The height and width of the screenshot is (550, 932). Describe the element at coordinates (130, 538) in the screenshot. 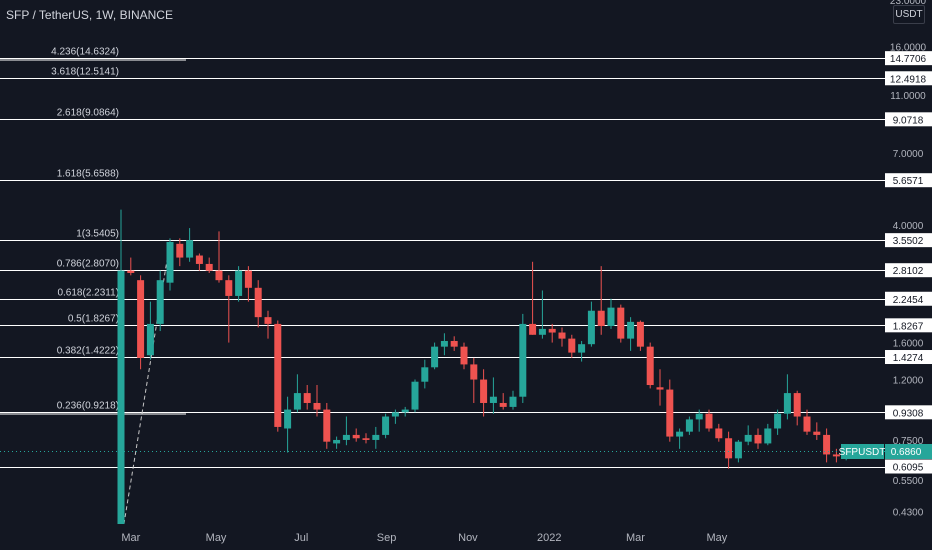

I see `time-tick-label: Mar` at that location.